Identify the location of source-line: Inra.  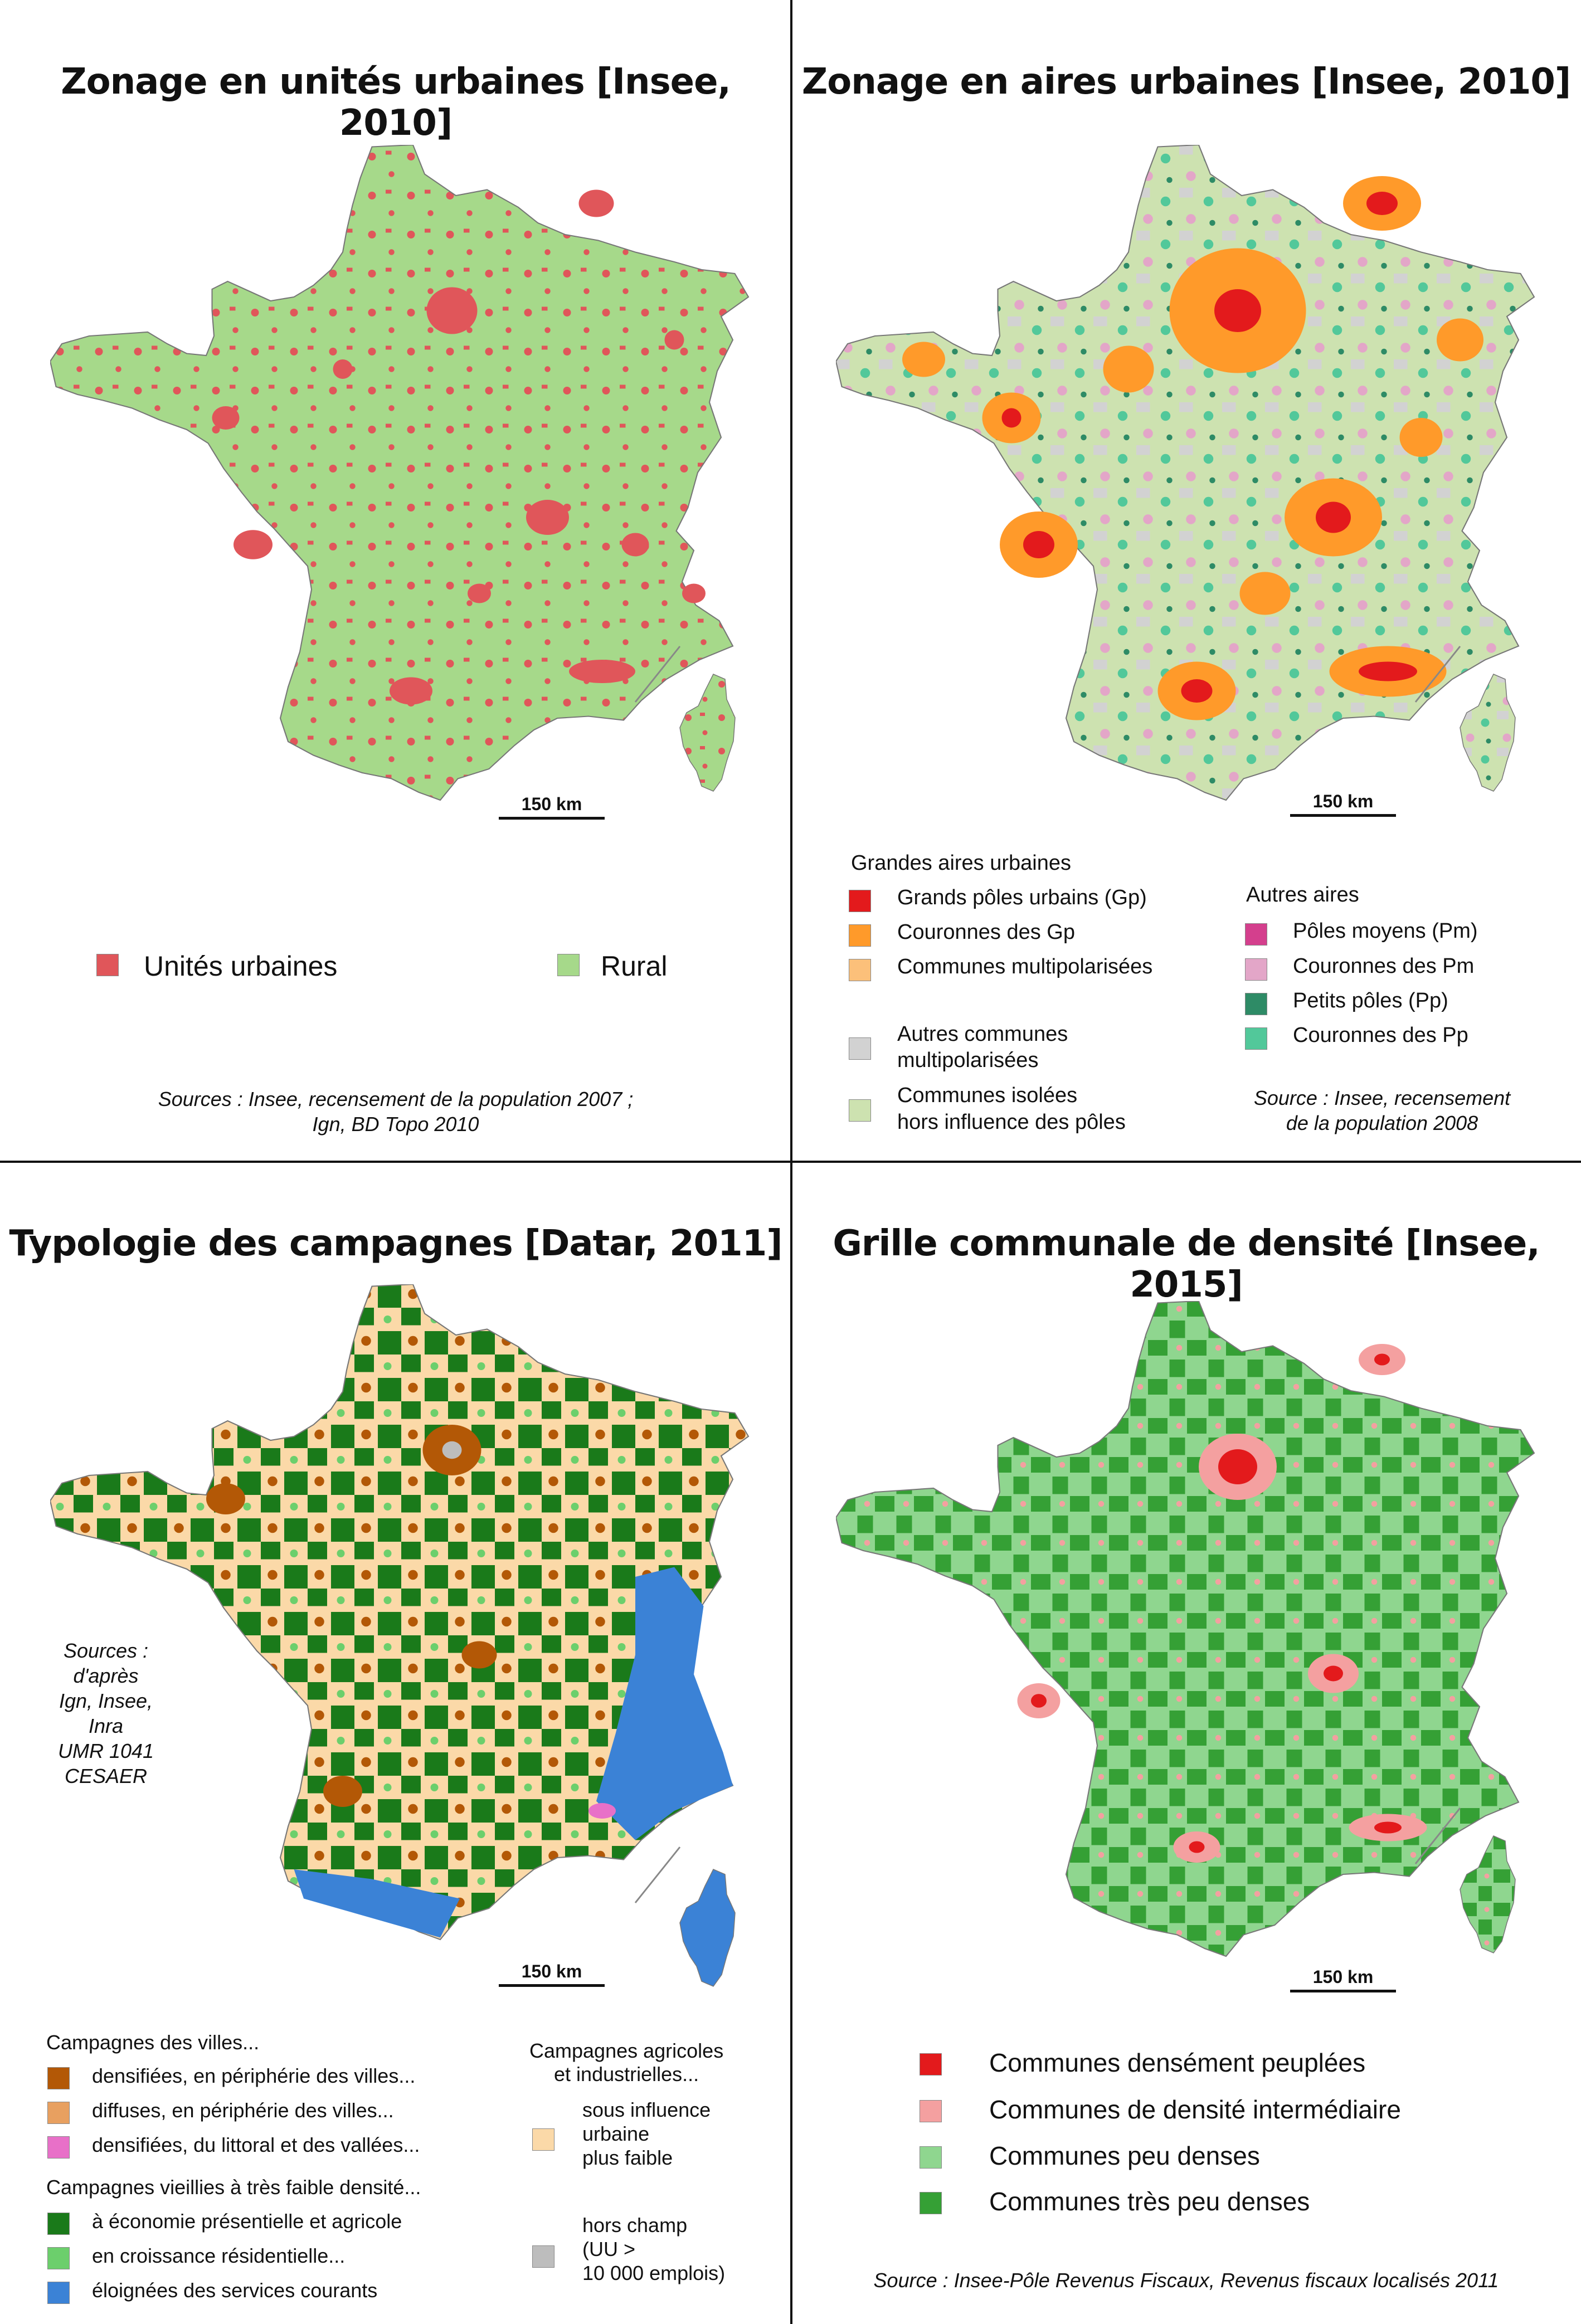
(106, 1725).